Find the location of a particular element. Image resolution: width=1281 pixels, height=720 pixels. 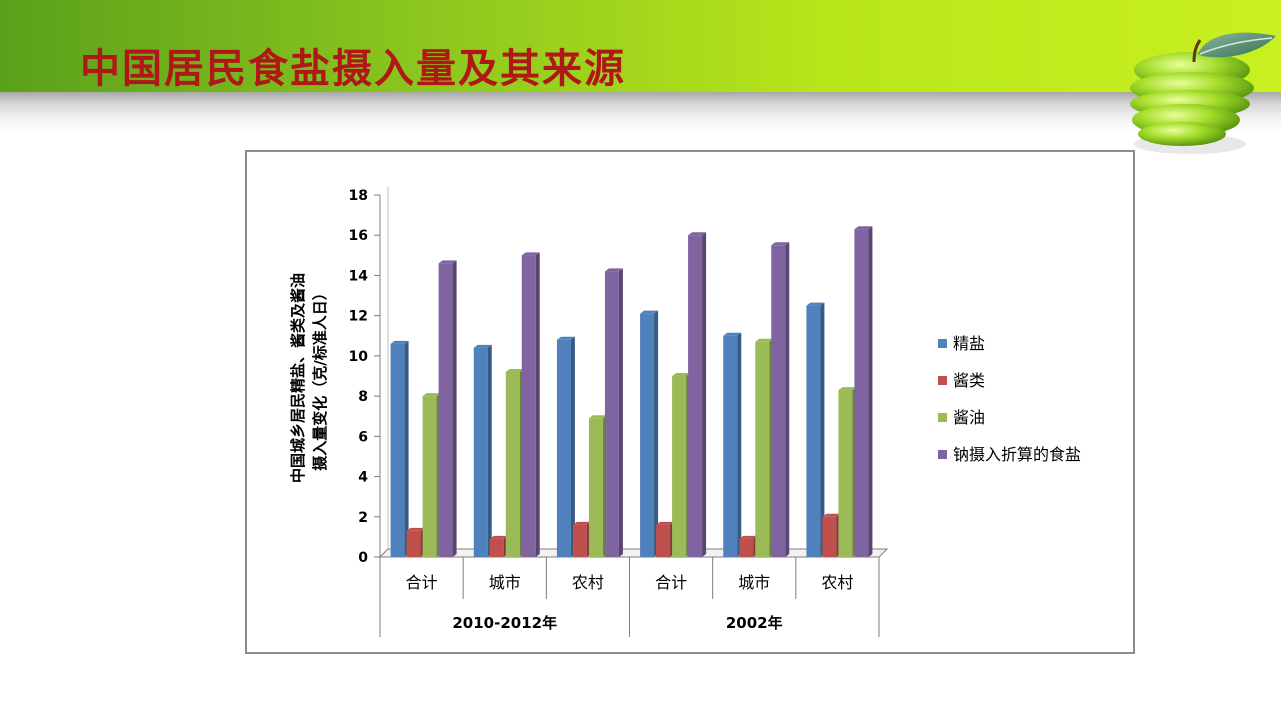

legend-item: 精盐 is located at coordinates (1030, 348).